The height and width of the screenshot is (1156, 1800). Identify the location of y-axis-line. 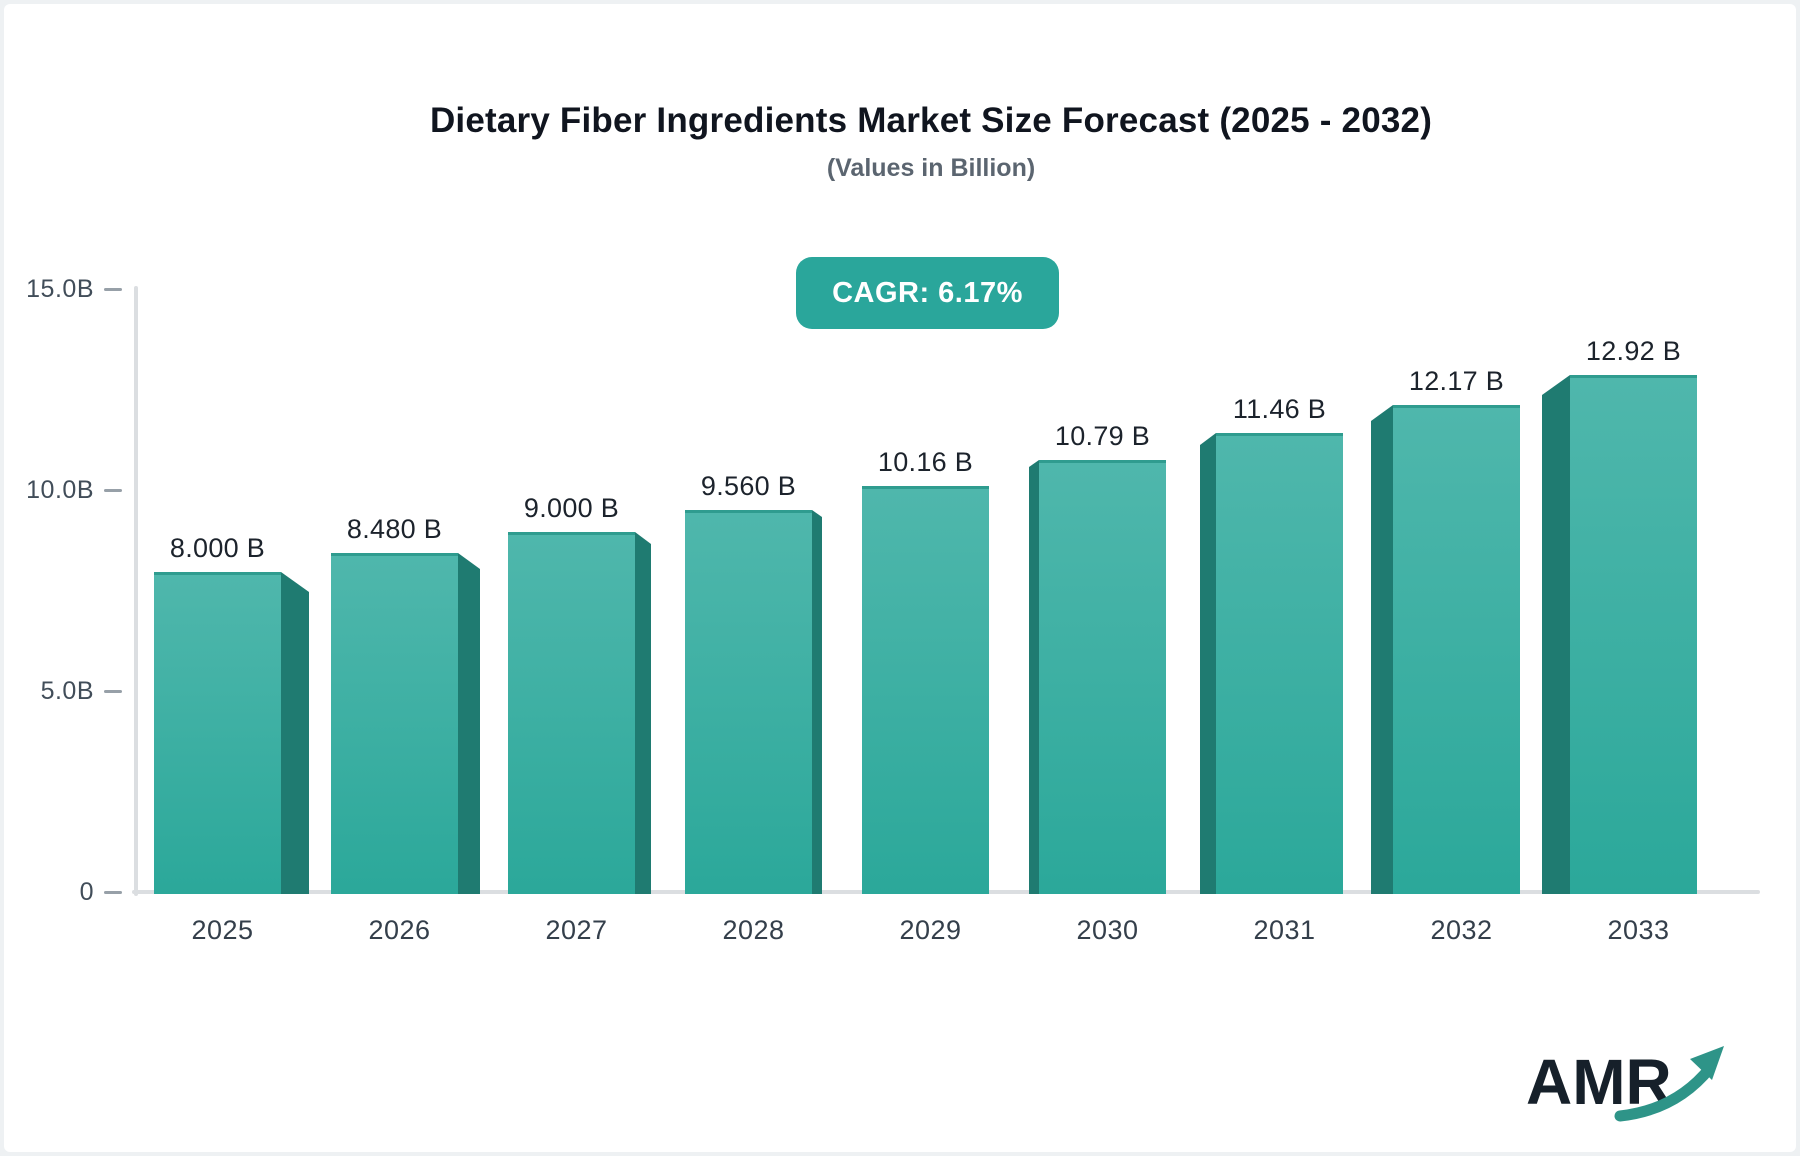
(136, 591).